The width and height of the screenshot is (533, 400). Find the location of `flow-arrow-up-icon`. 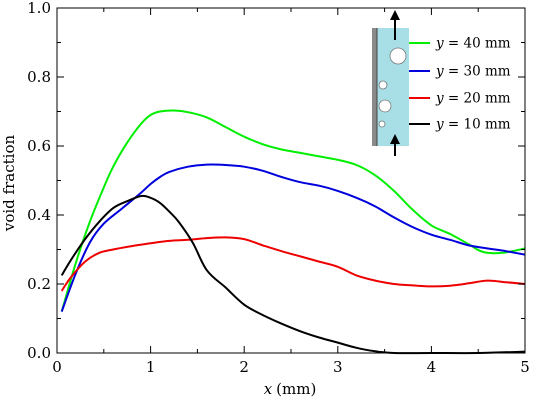

flow-arrow-up-icon is located at coordinates (395, 25).